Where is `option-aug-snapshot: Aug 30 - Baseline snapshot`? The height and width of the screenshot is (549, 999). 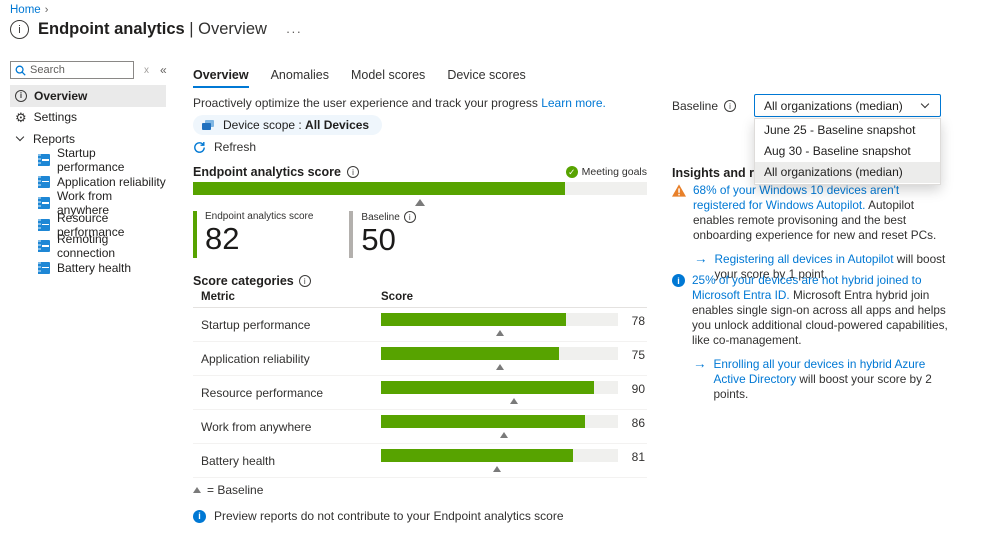 option-aug-snapshot: Aug 30 - Baseline snapshot is located at coordinates (837, 151).